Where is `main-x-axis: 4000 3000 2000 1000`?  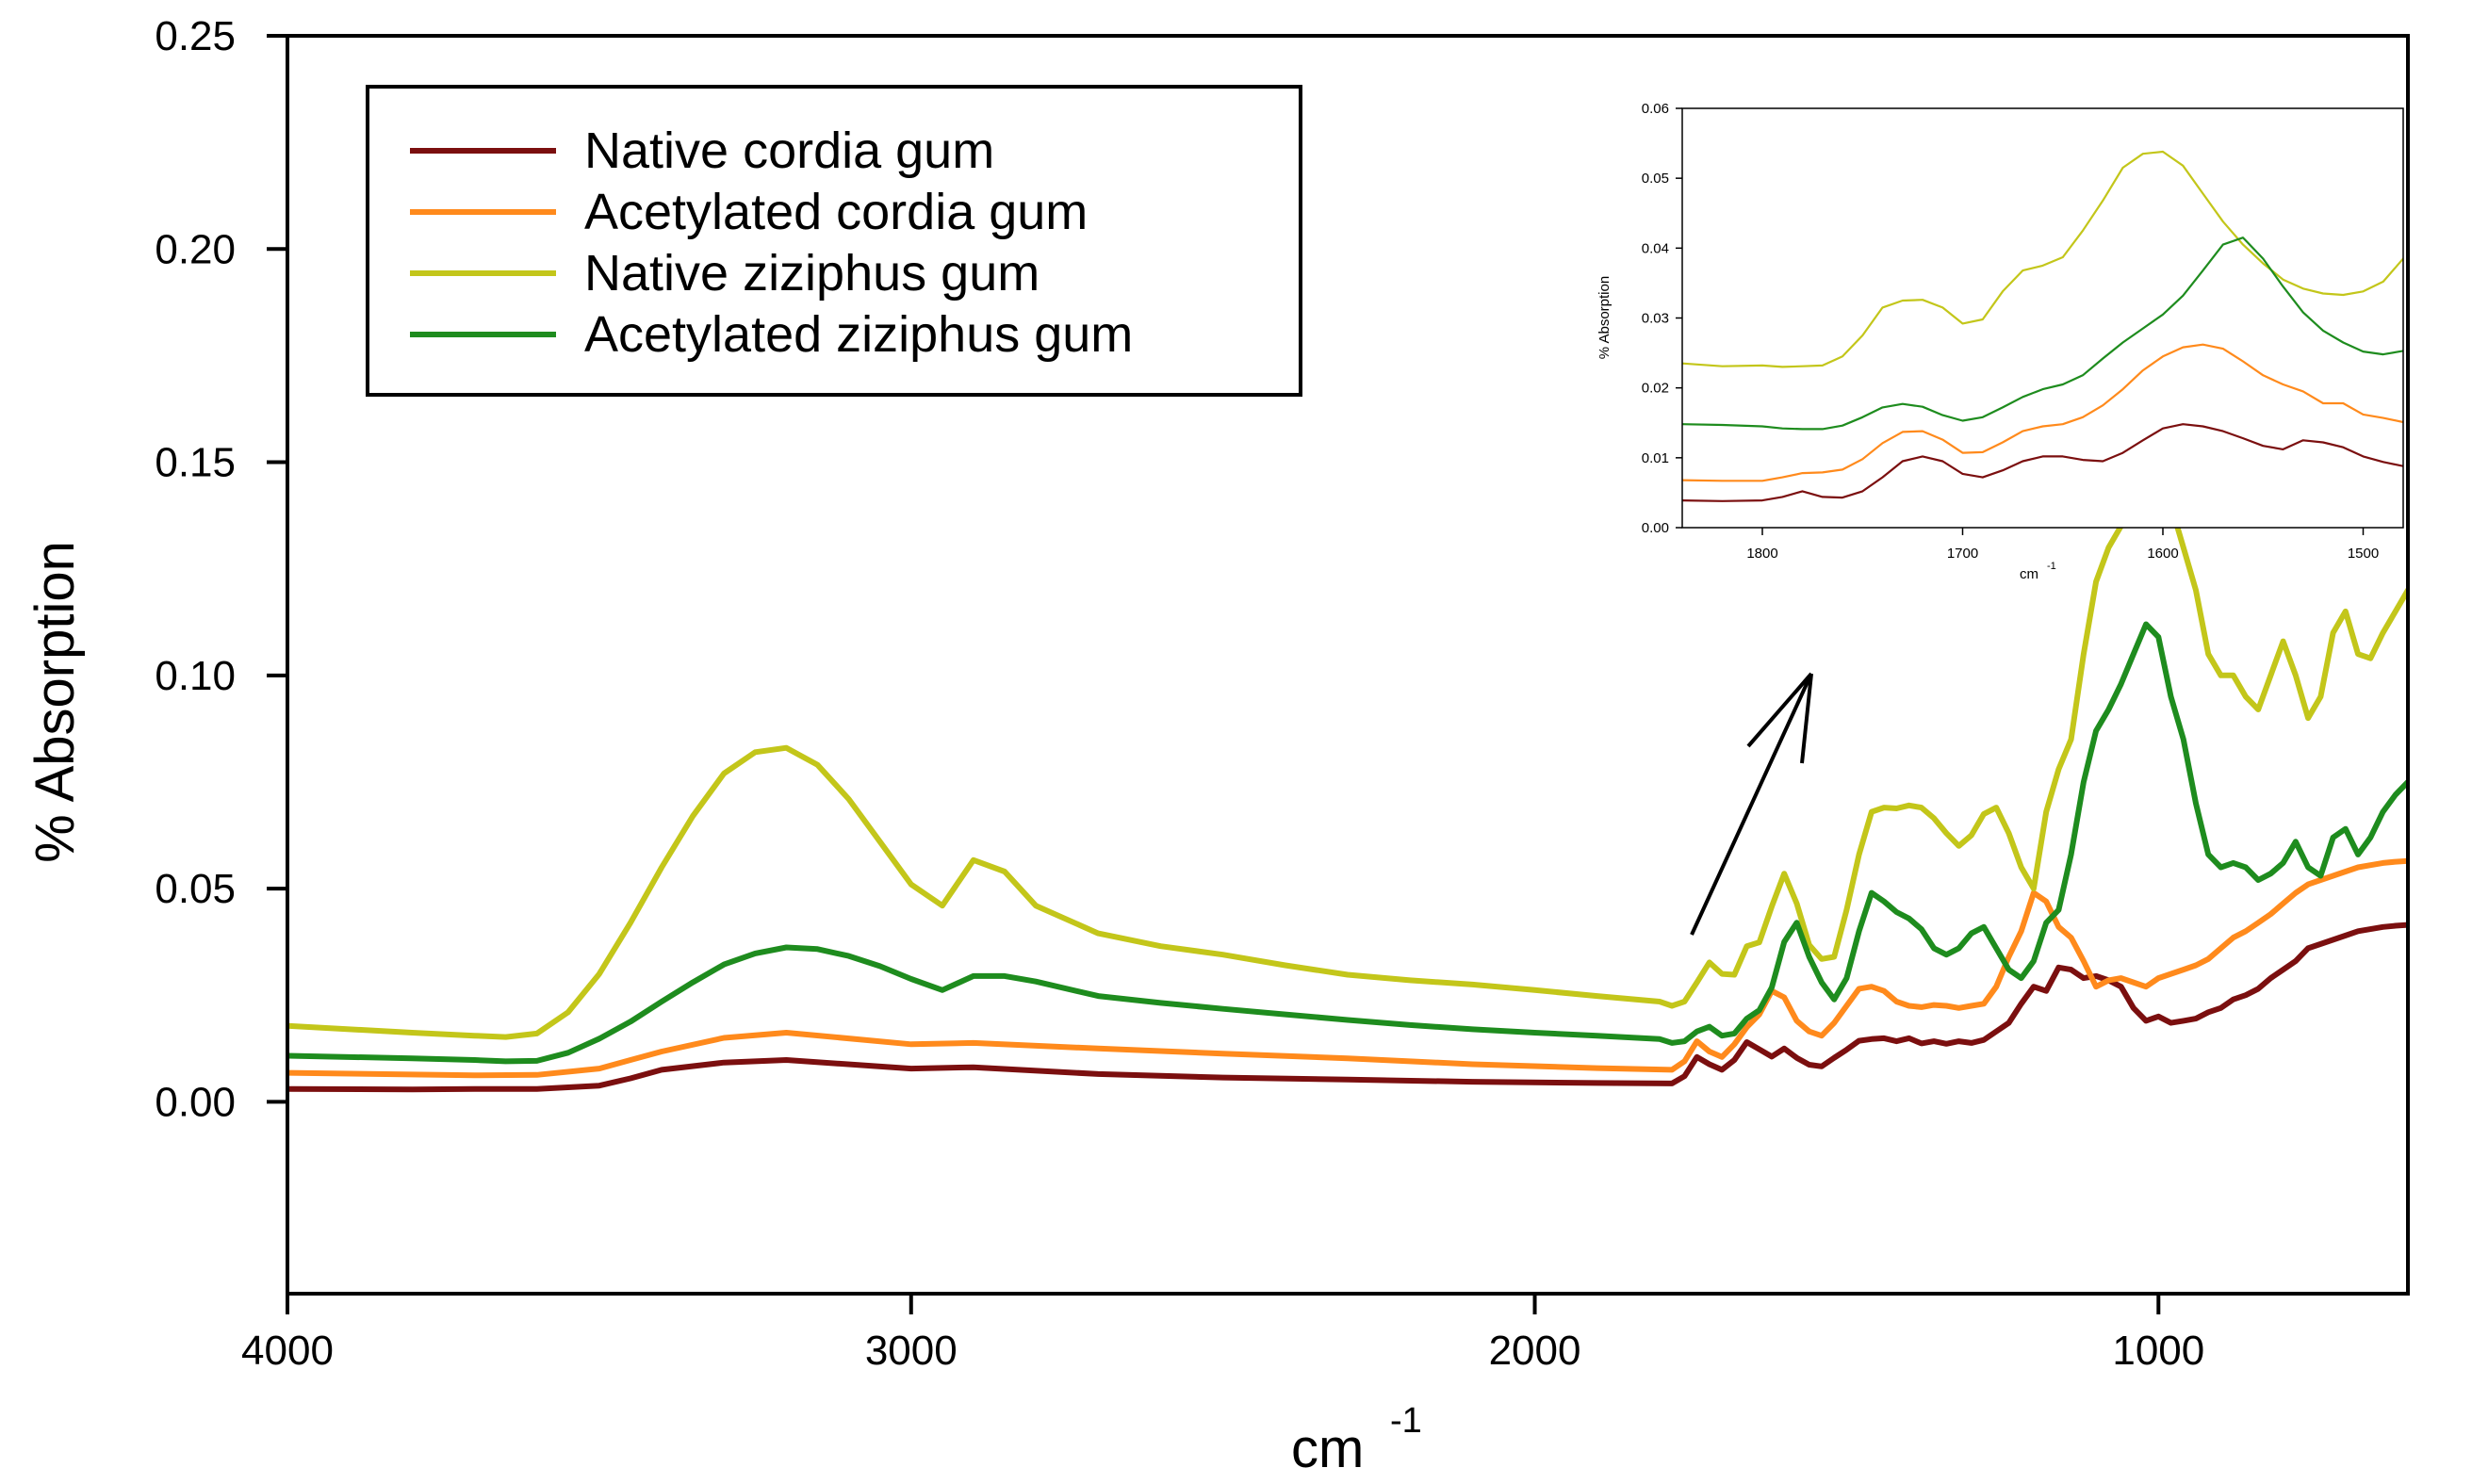 main-x-axis: 4000 3000 2000 1000 is located at coordinates (1222, 1334).